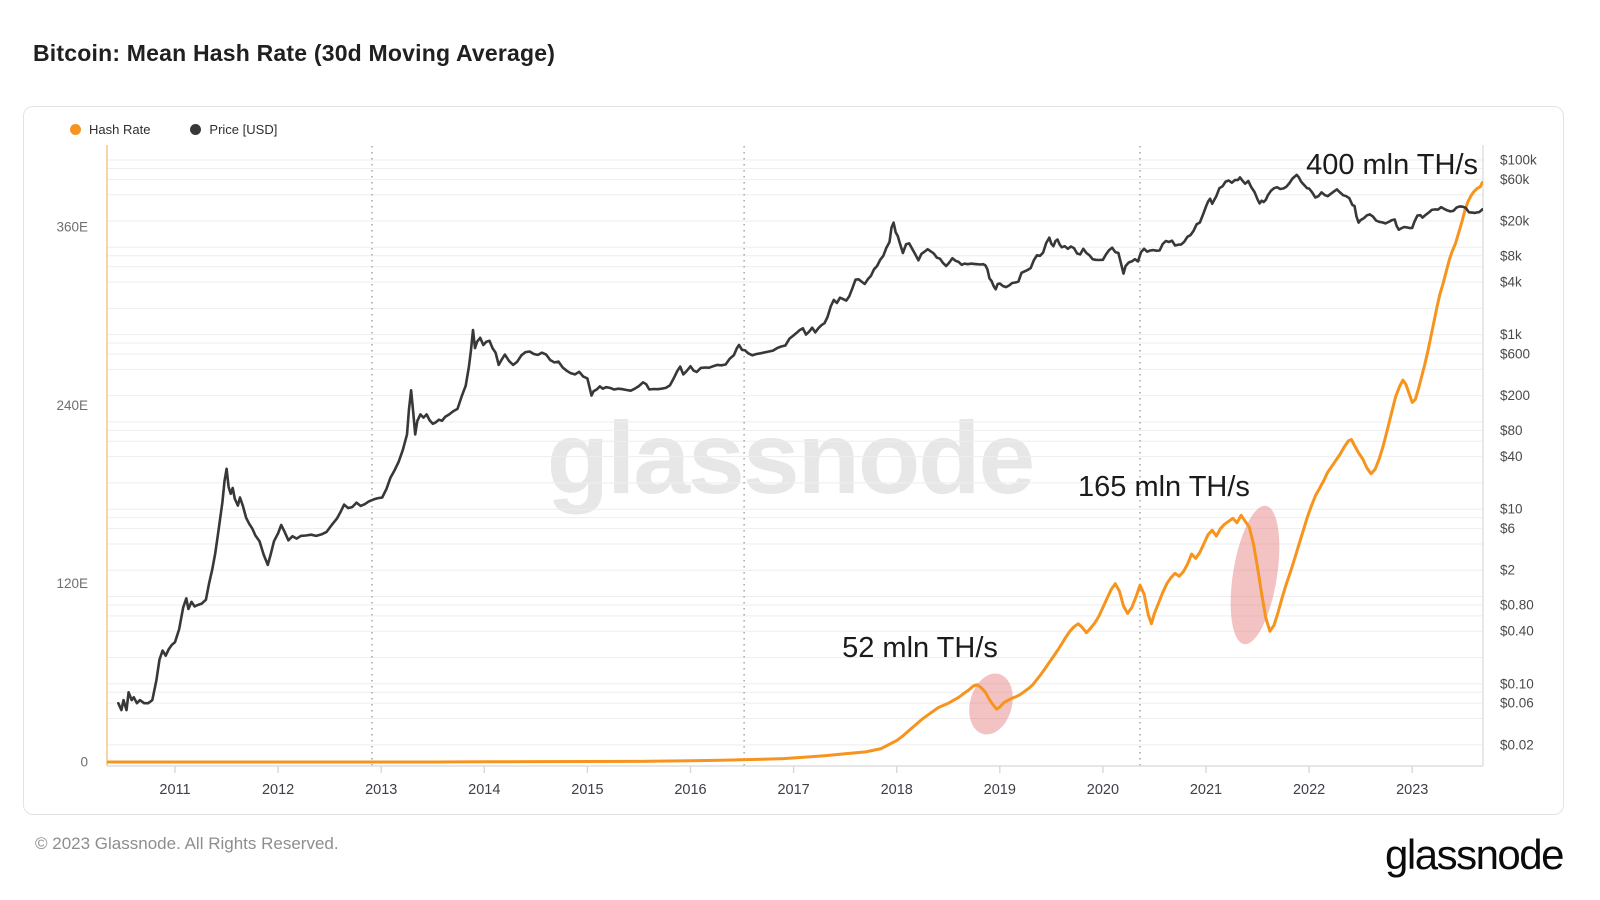 The image size is (1600, 900). I want to click on right-tick-$0.80: $0.80, so click(1517, 604).